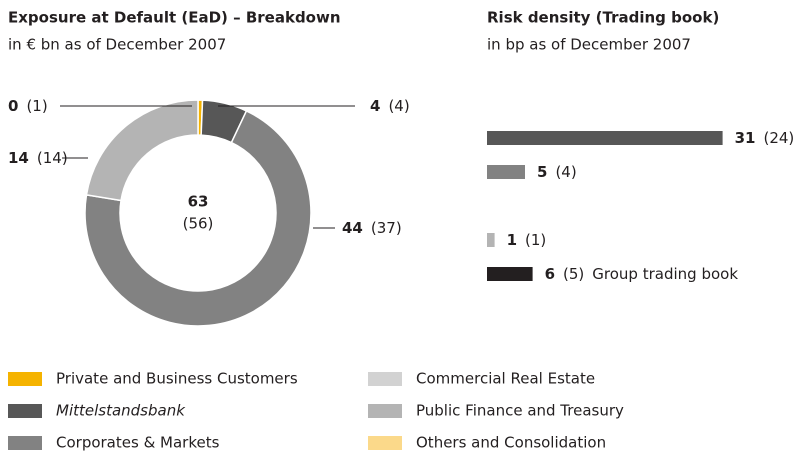  I want to click on value-label: 4, so click(375, 106).